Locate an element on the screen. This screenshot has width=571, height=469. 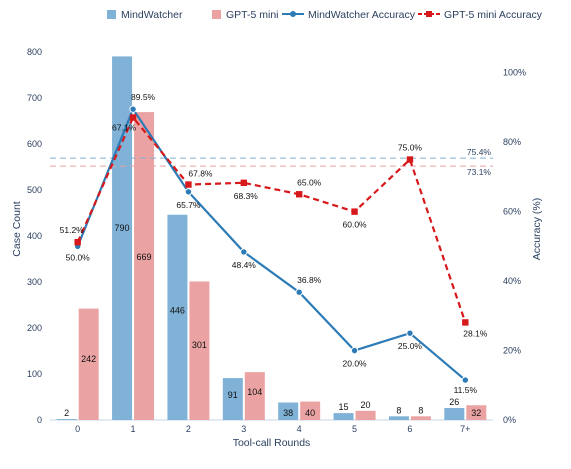
x-tick-label: 3 is located at coordinates (243, 429).